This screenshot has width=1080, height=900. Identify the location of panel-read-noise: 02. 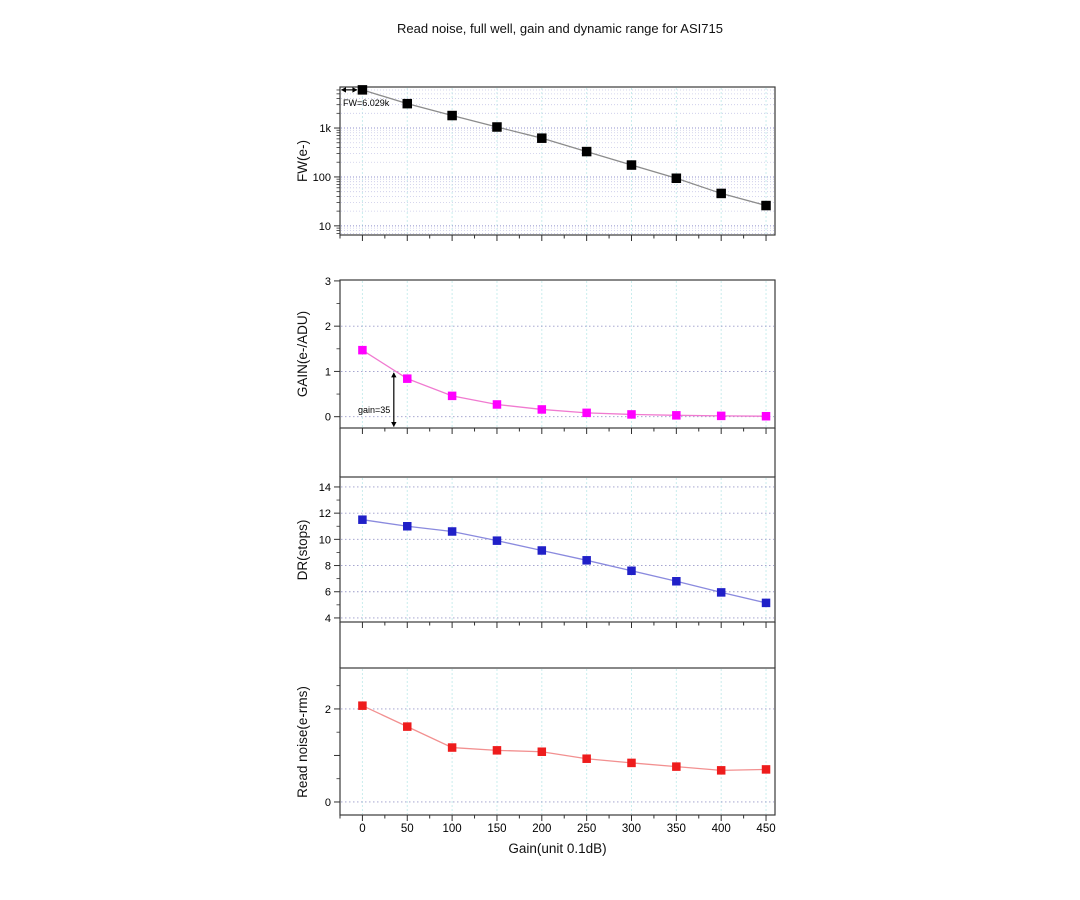
(550, 744).